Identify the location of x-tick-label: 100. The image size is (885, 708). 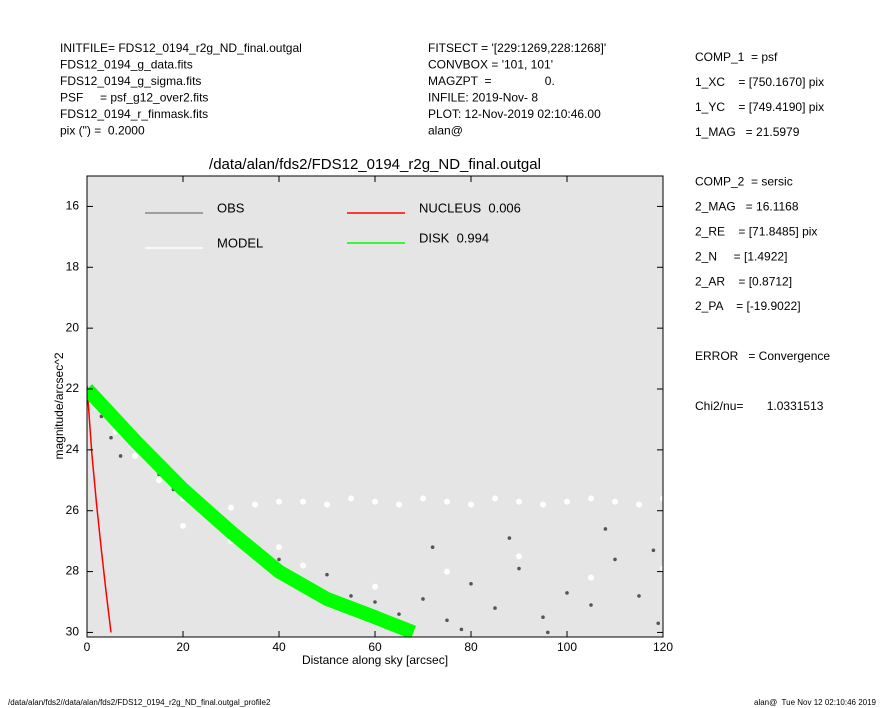
(567, 647).